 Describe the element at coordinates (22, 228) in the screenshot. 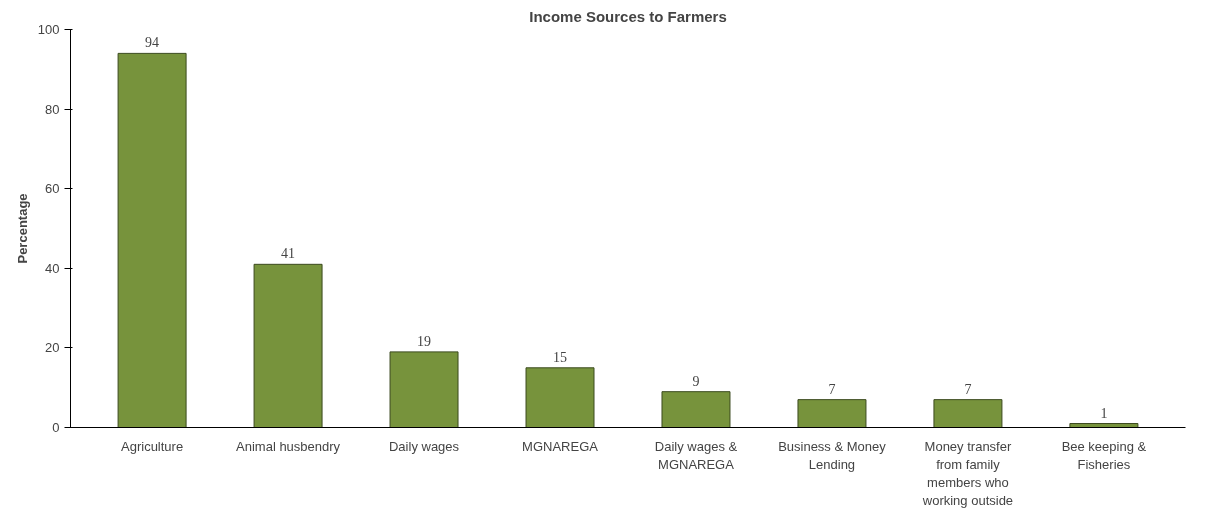

I see `y-axis-title: Percentage` at that location.